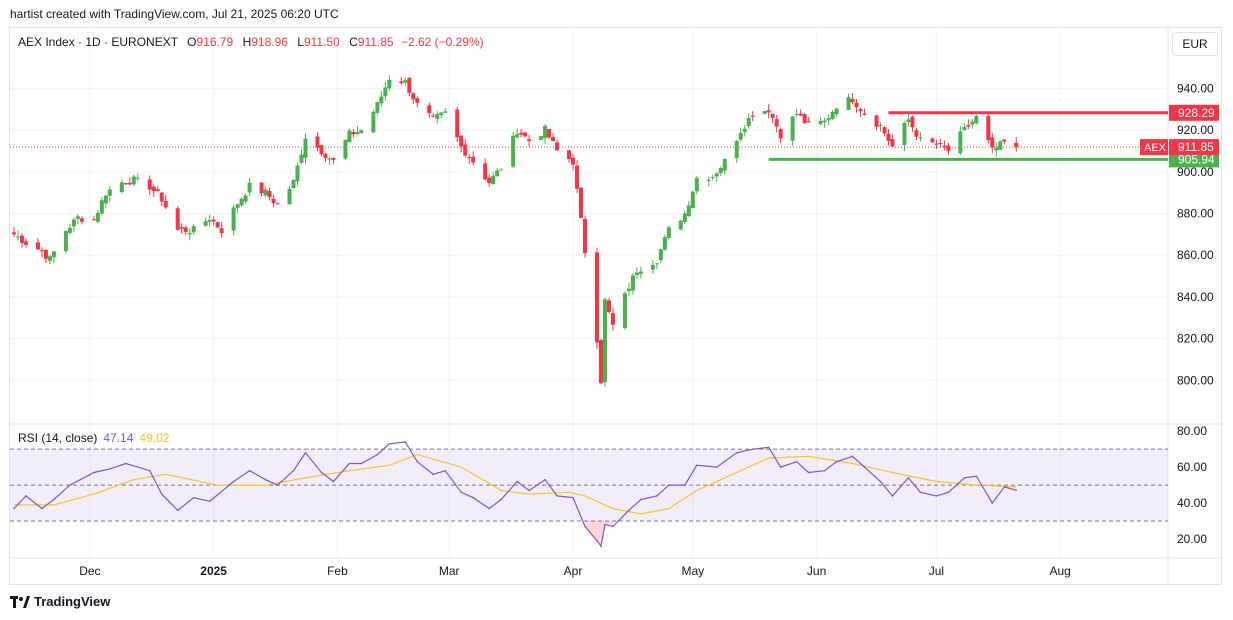 Image resolution: width=1233 pixels, height=620 pixels. I want to click on rsi-lines, so click(515, 494).